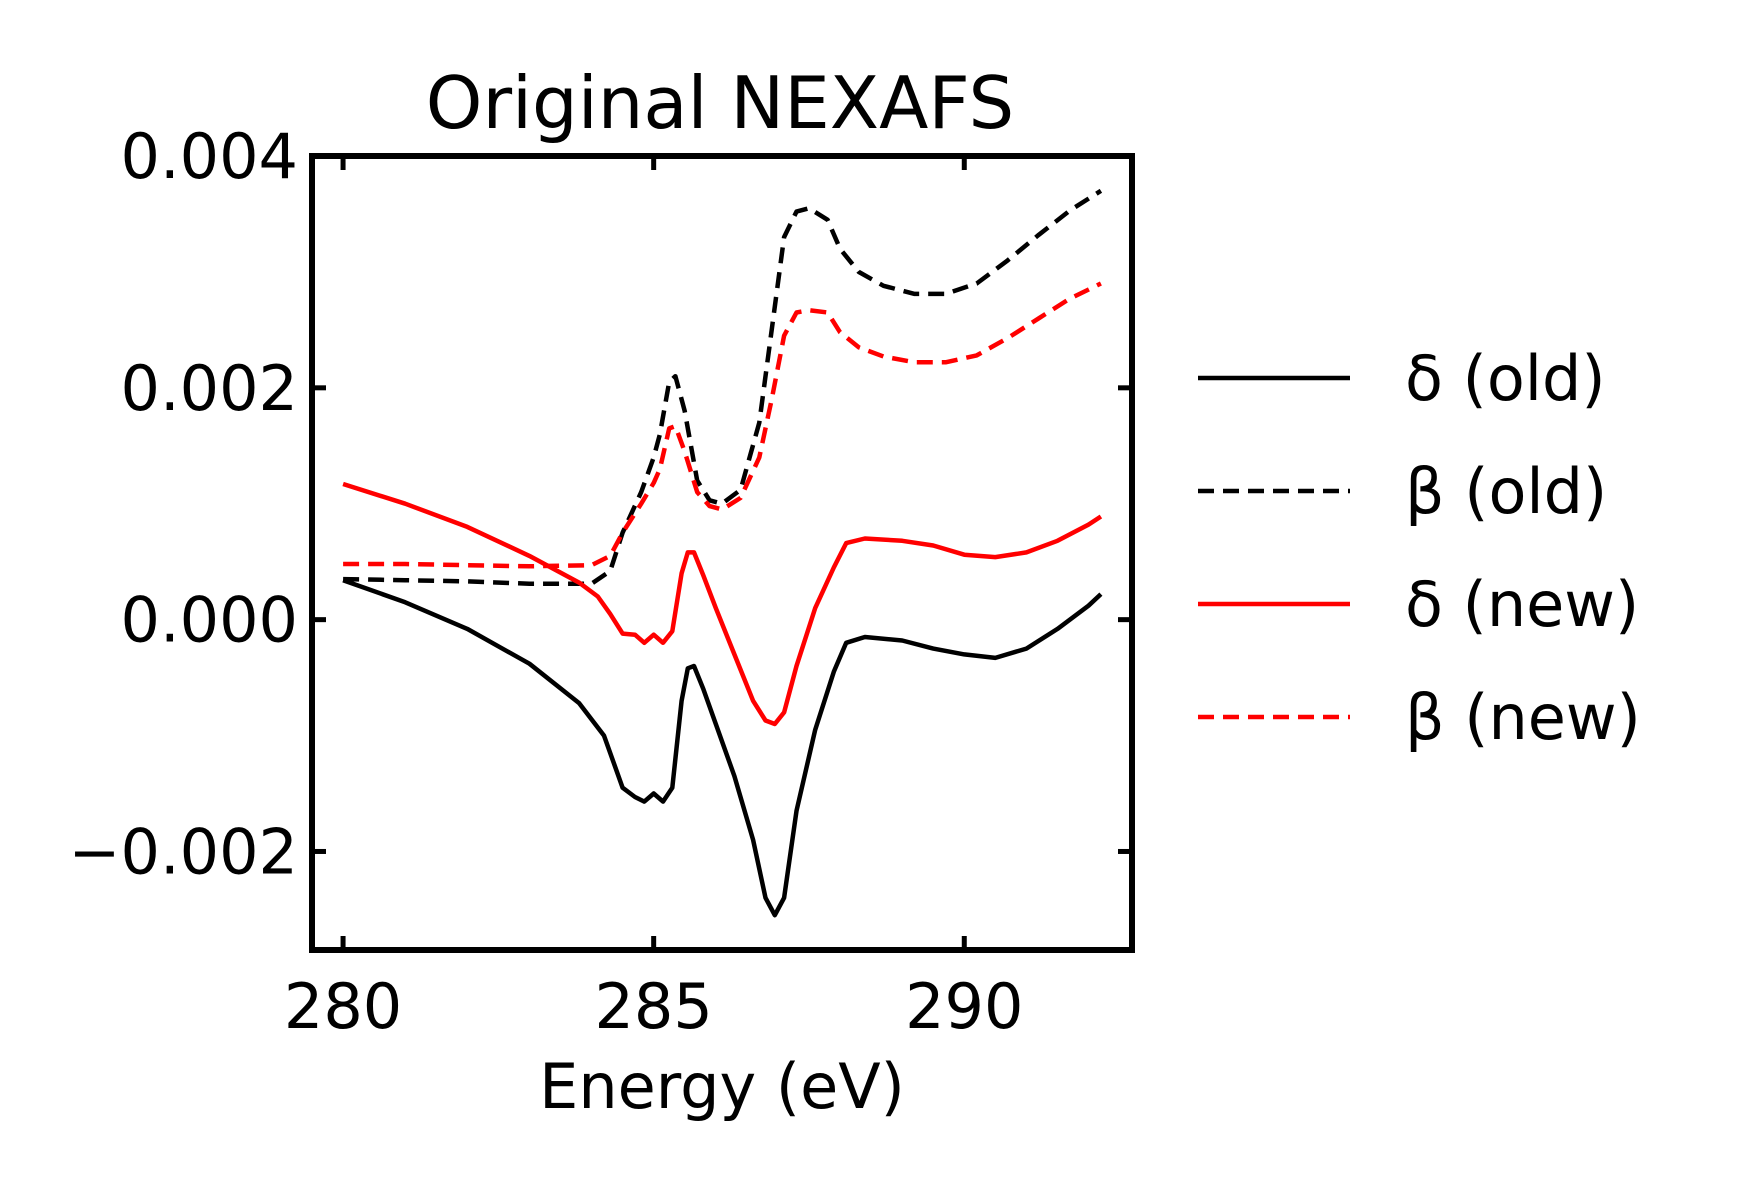 The width and height of the screenshot is (1740, 1185). Describe the element at coordinates (722, 1086) in the screenshot. I see `x-axis-label: Energy (eV)` at that location.